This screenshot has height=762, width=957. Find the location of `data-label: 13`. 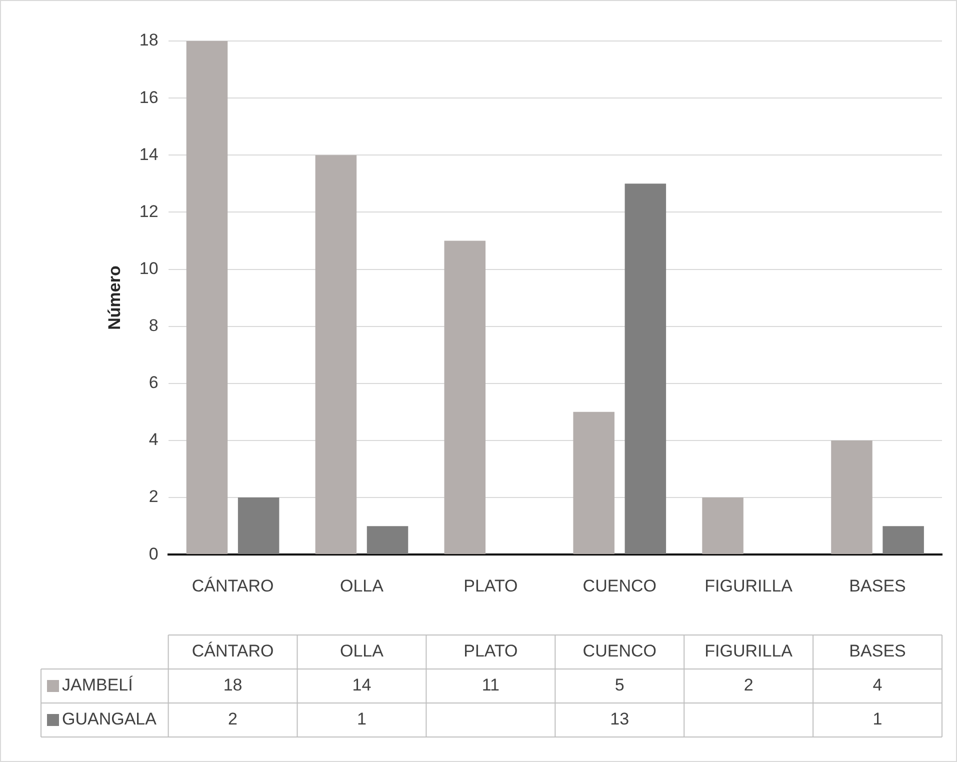

data-label: 13 is located at coordinates (620, 719).